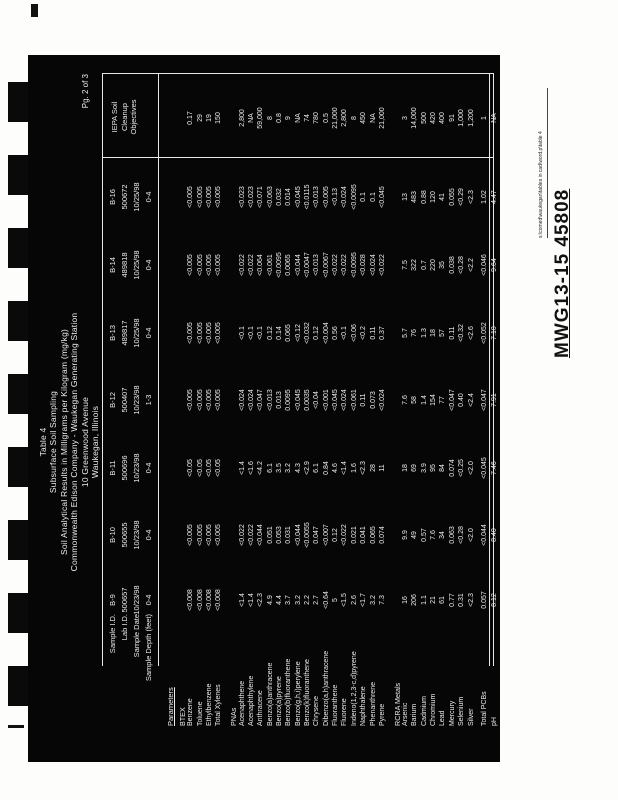 This screenshot has width=618, height=800. Describe the element at coordinates (95, 442) in the screenshot. I see `title-line-6: Waukegan, Illinois` at that location.